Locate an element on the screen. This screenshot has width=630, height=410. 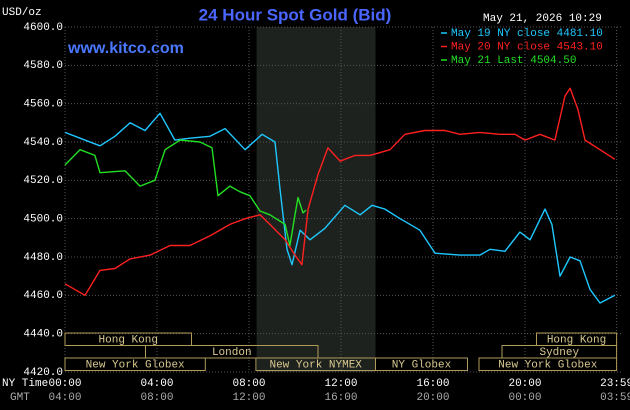
session-label: London is located at coordinates (232, 353).